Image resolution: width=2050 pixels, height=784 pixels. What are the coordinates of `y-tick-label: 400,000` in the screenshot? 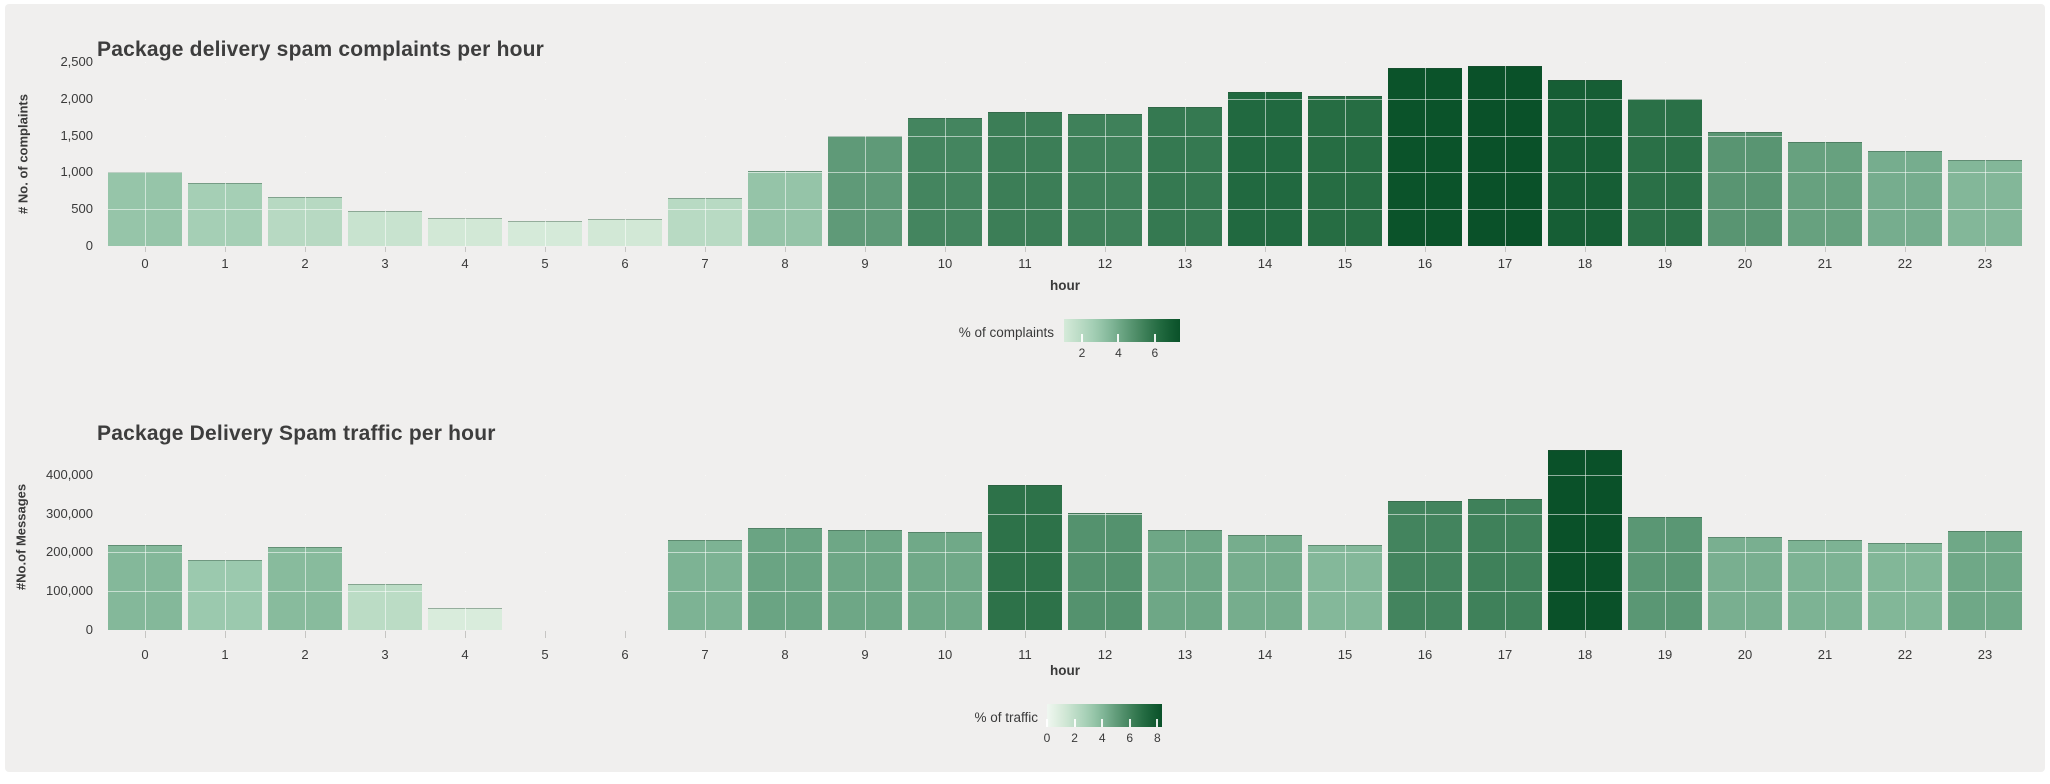 It's located at (69, 474).